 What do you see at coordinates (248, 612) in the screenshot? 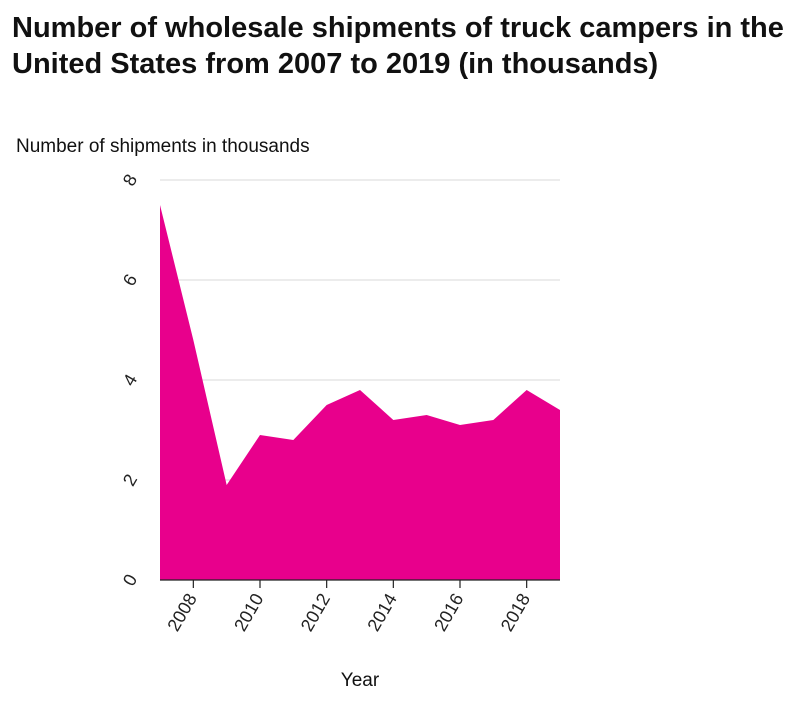
I see `x-tick-label: 2010` at bounding box center [248, 612].